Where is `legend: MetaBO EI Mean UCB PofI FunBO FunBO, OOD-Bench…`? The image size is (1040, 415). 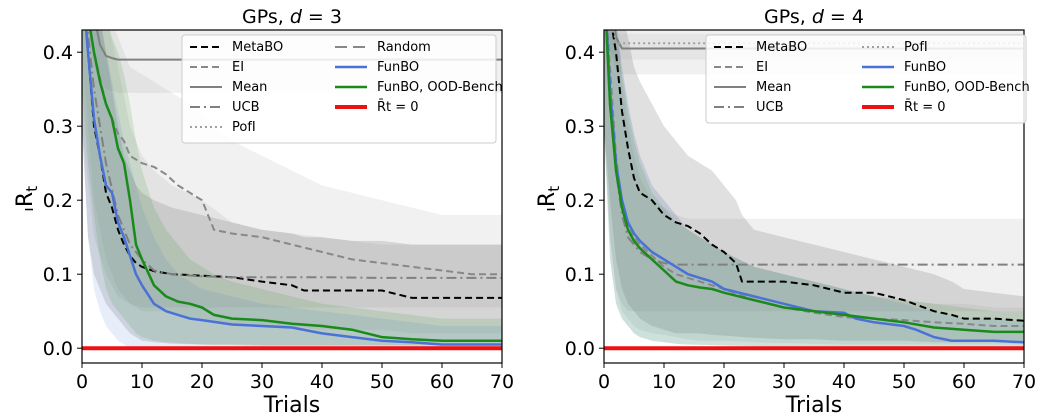
legend: MetaBO EI Mean UCB PofI FunBO FunBO, OOD-Bench… is located at coordinates (867, 79).